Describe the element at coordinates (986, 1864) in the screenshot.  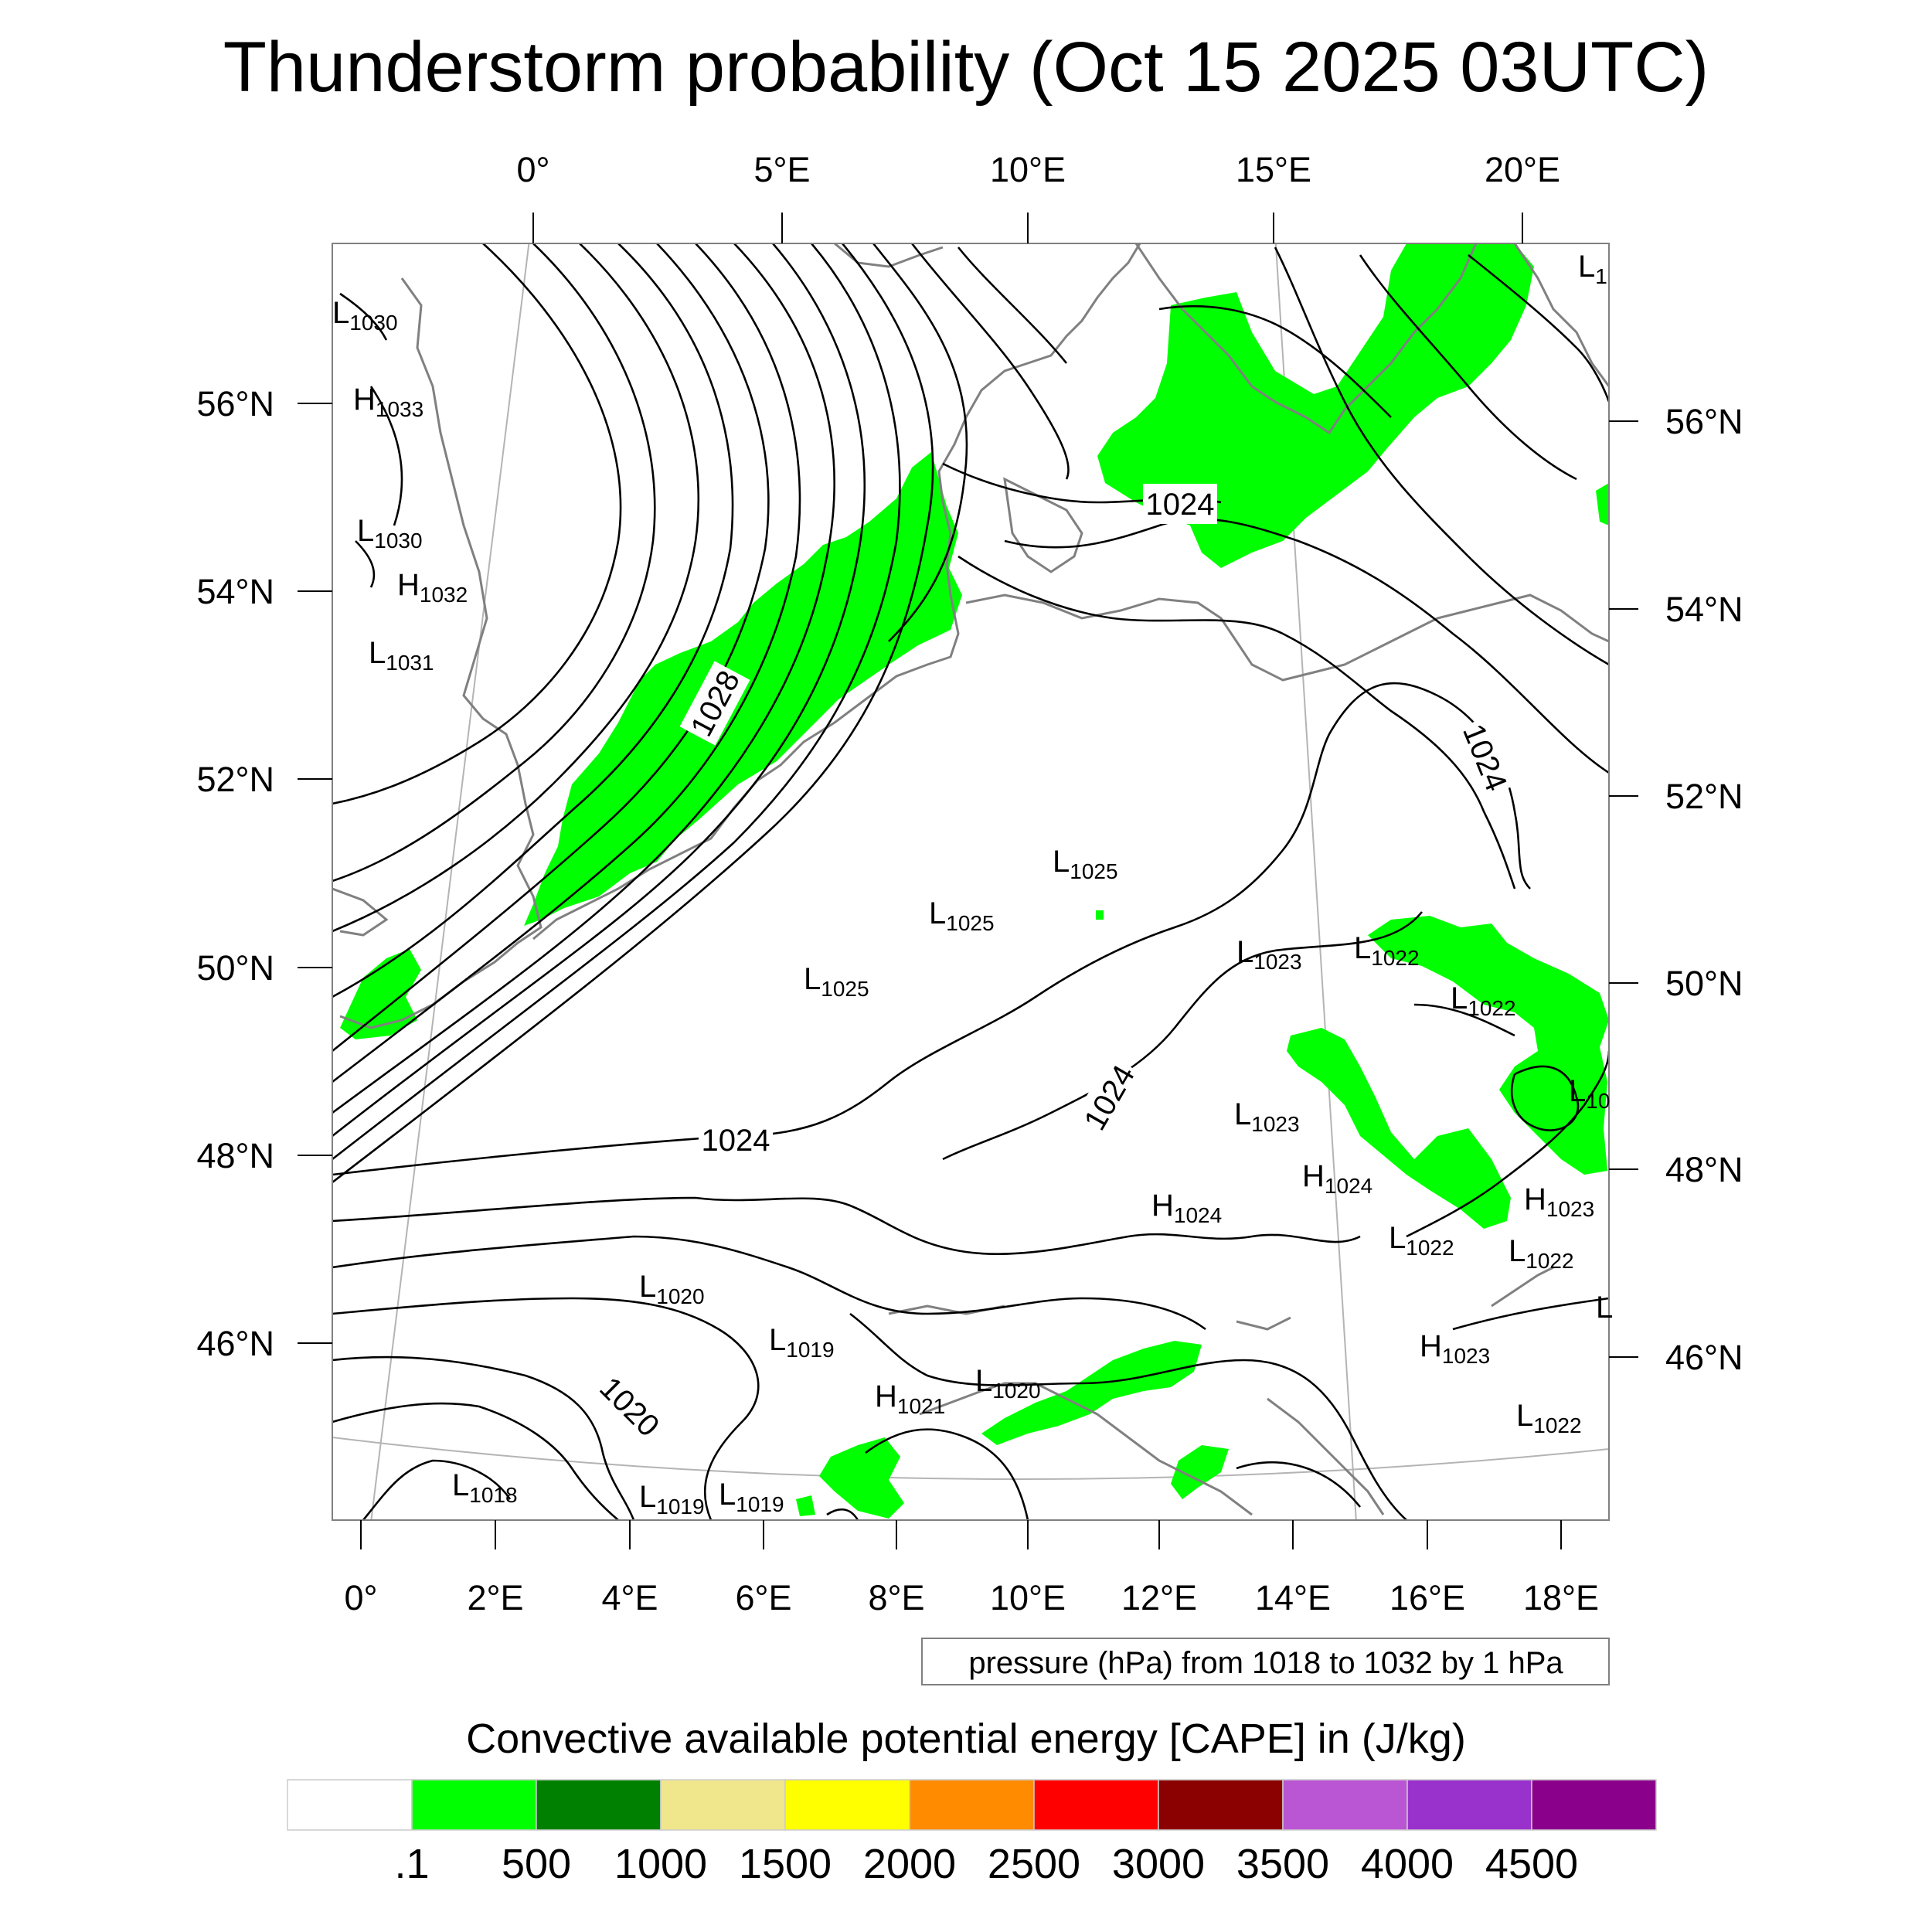
I see `colorbar-labels: .1 500 1000 1500 2000 2500 3000 3500 4000 4500` at that location.